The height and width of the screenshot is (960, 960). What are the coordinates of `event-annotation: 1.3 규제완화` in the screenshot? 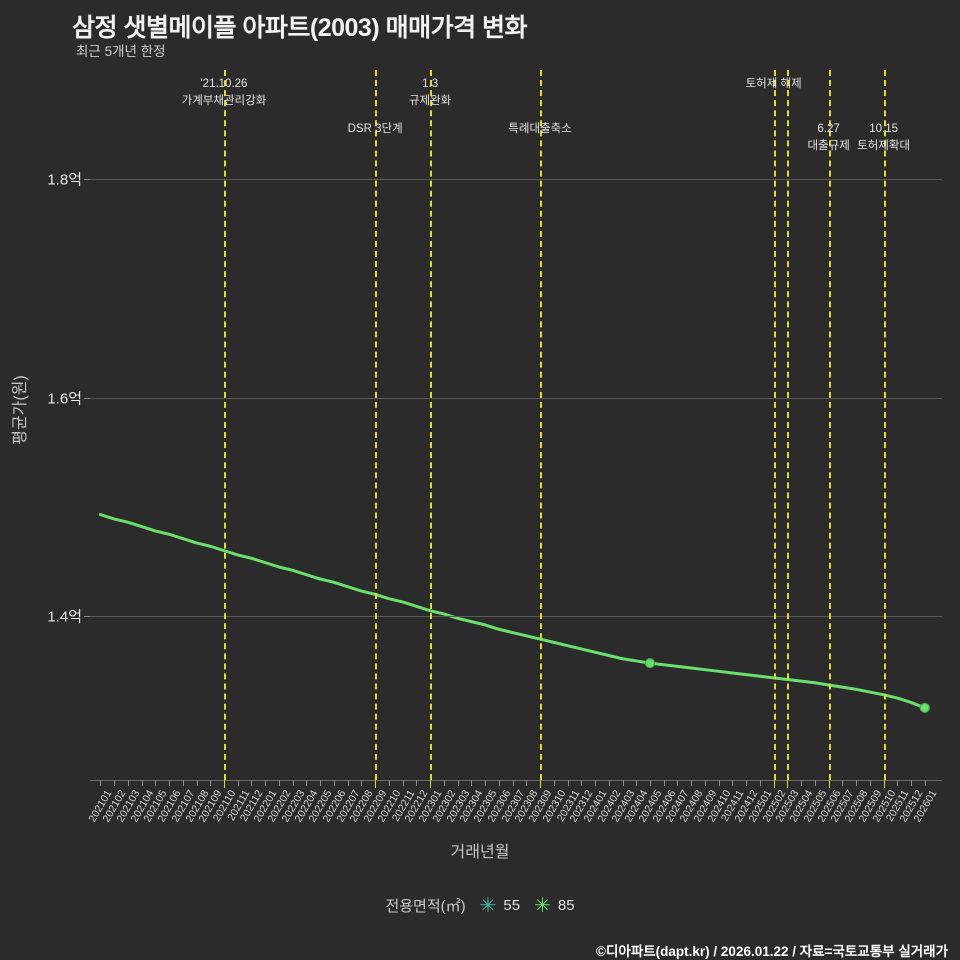 It's located at (430, 92).